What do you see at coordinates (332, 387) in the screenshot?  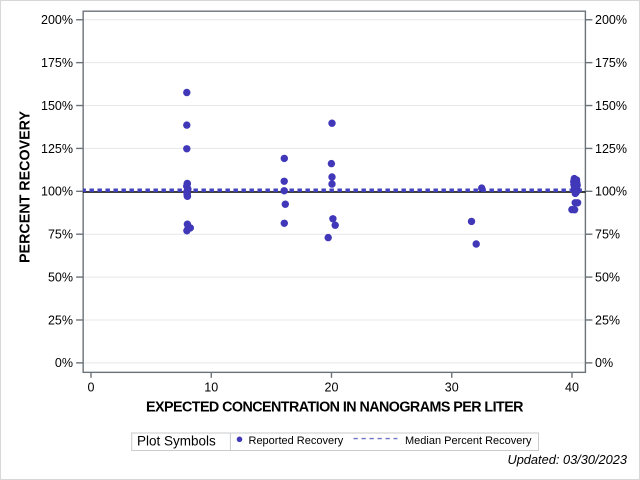 I see `svg-text: 20` at bounding box center [332, 387].